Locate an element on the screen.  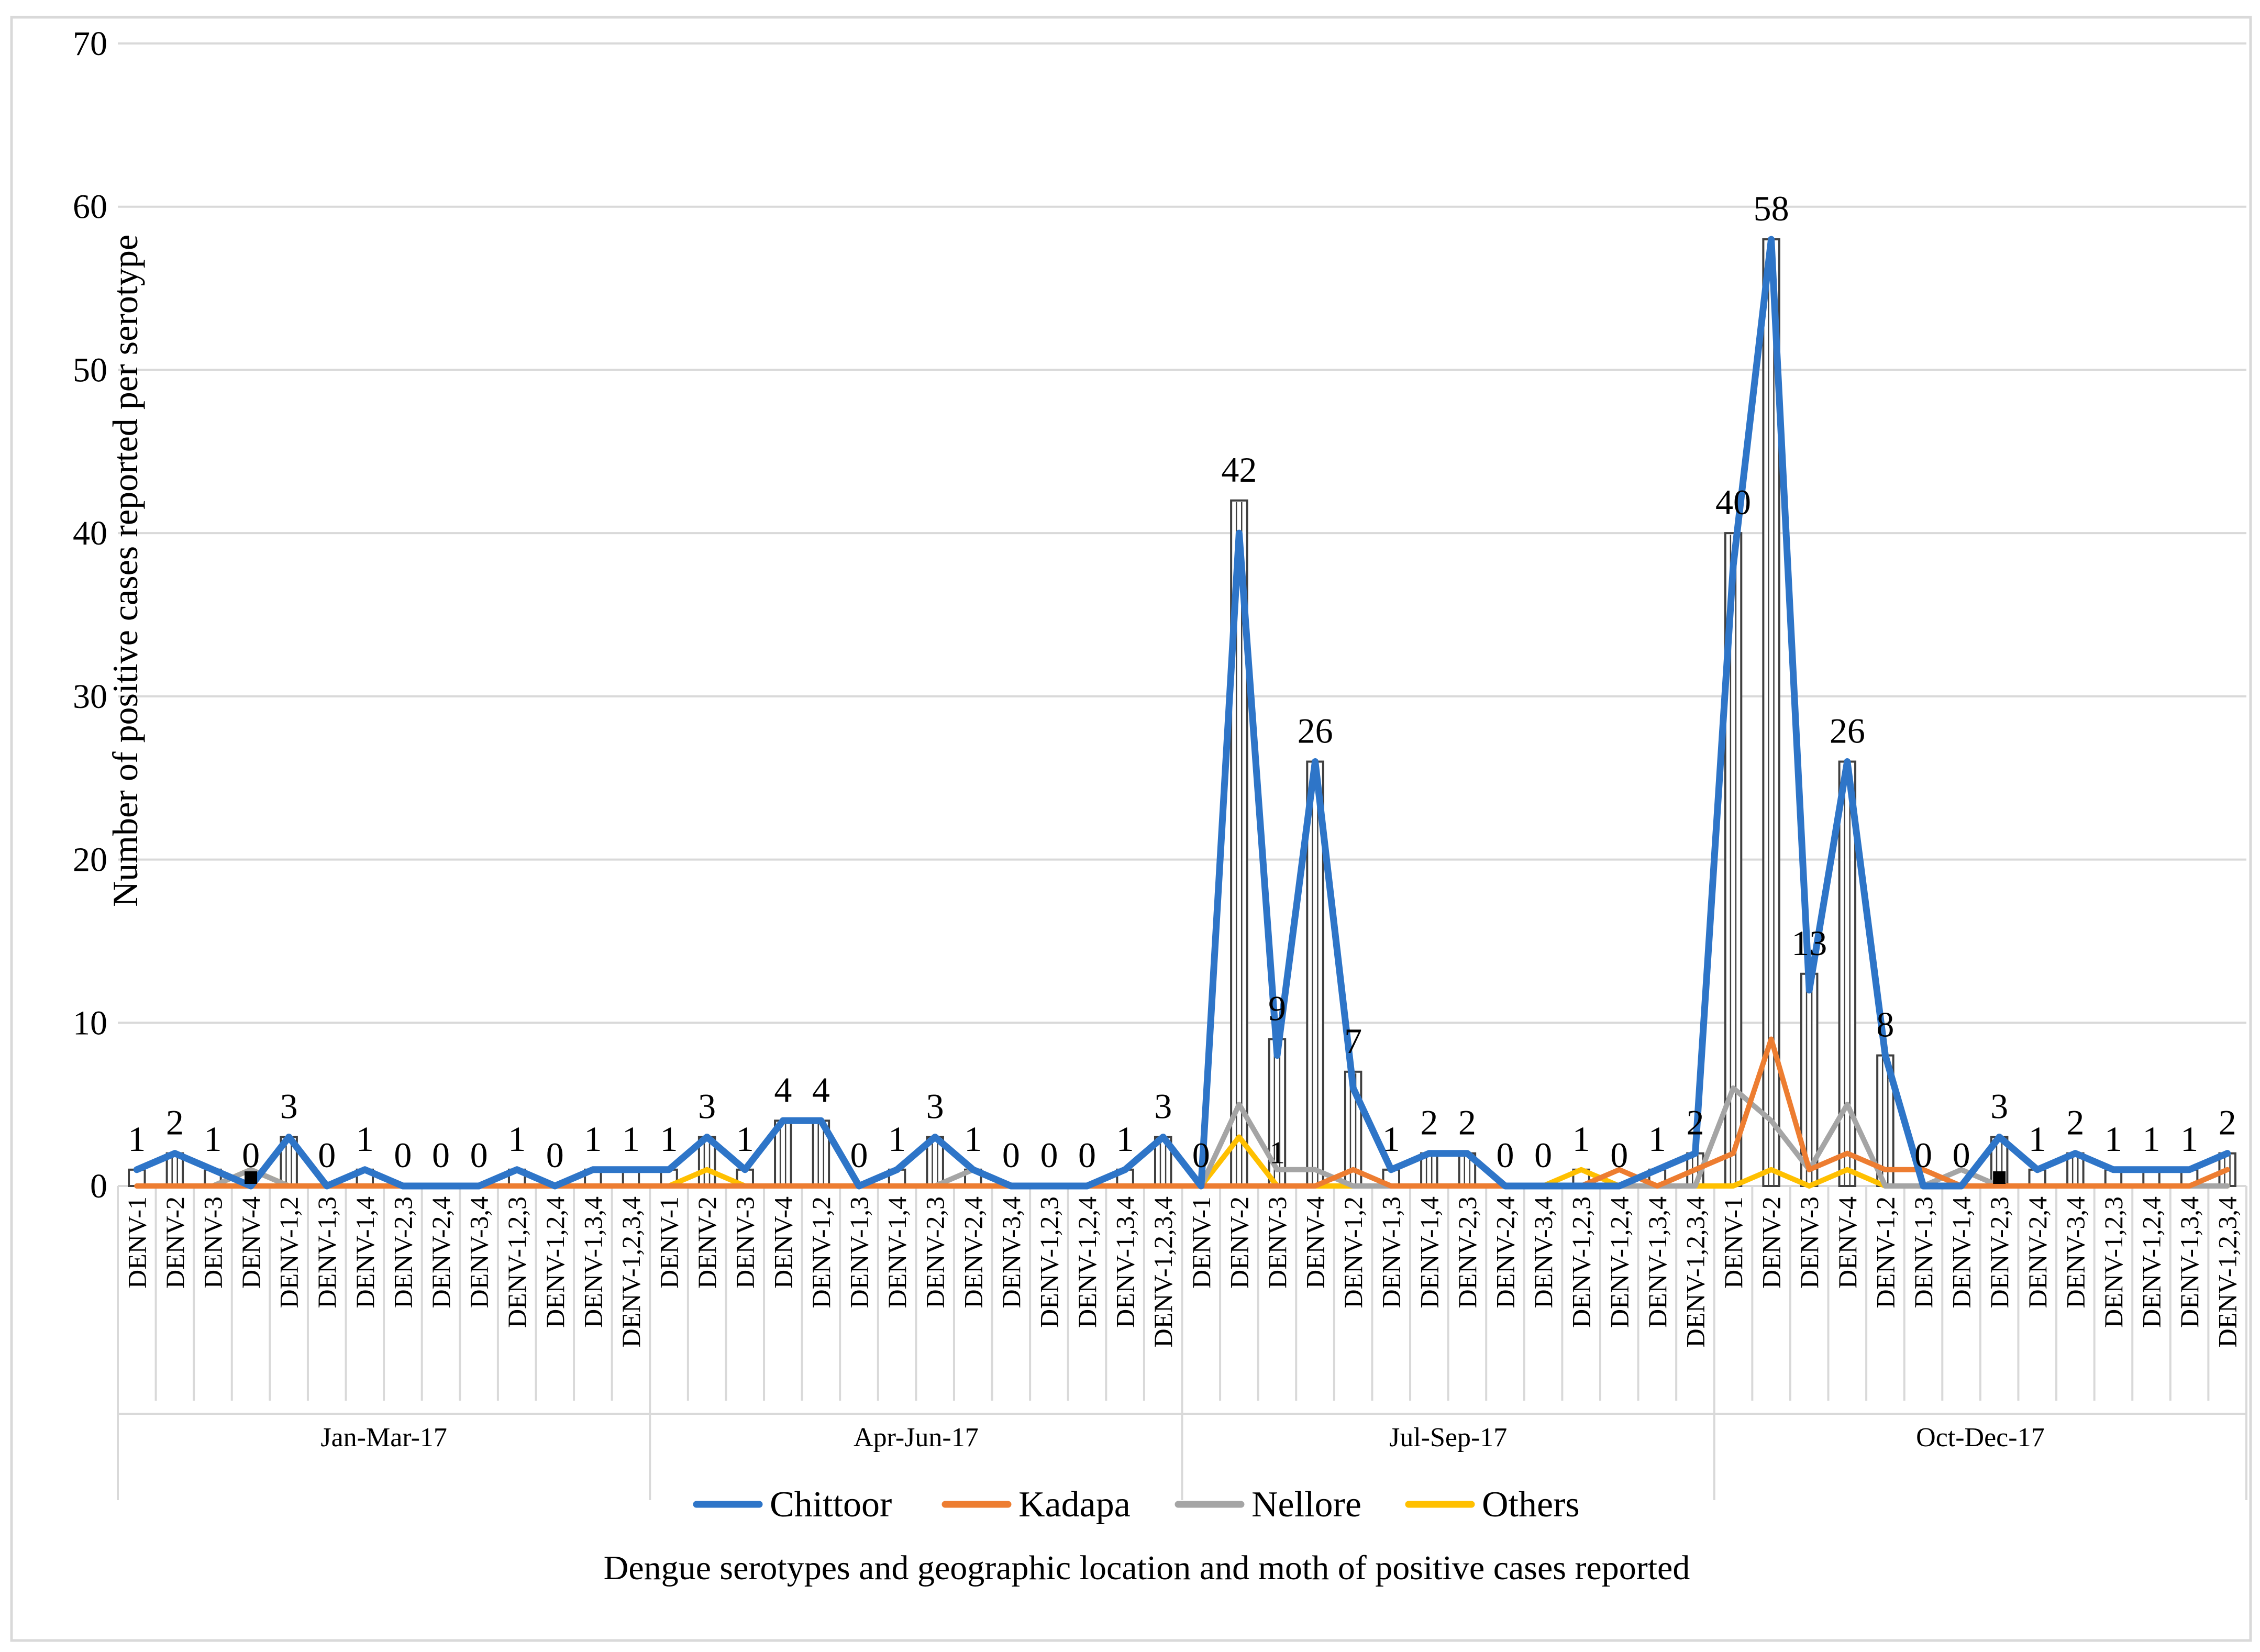
data-label: 4 is located at coordinates (783, 1090).